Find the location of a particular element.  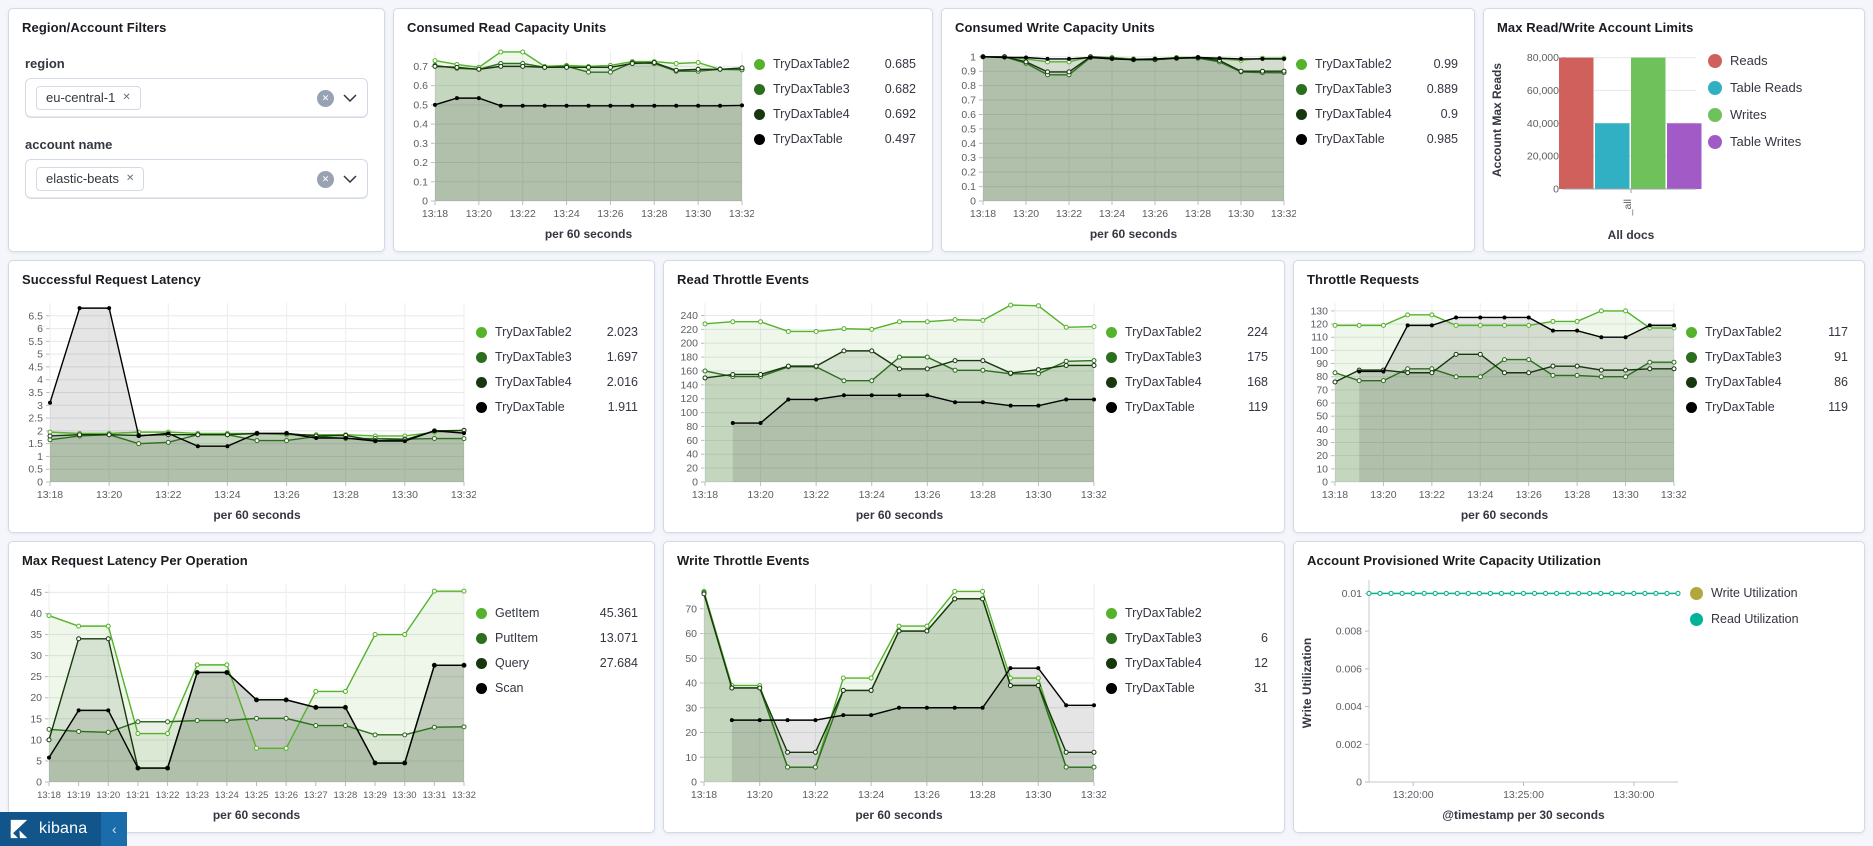

svg-text: 0.002 is located at coordinates (1349, 745).